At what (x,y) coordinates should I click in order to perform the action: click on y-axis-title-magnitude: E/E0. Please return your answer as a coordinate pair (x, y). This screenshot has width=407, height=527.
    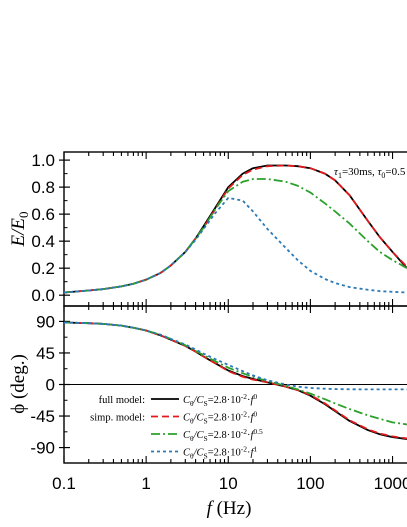
    Looking at the image, I should click on (19, 230).